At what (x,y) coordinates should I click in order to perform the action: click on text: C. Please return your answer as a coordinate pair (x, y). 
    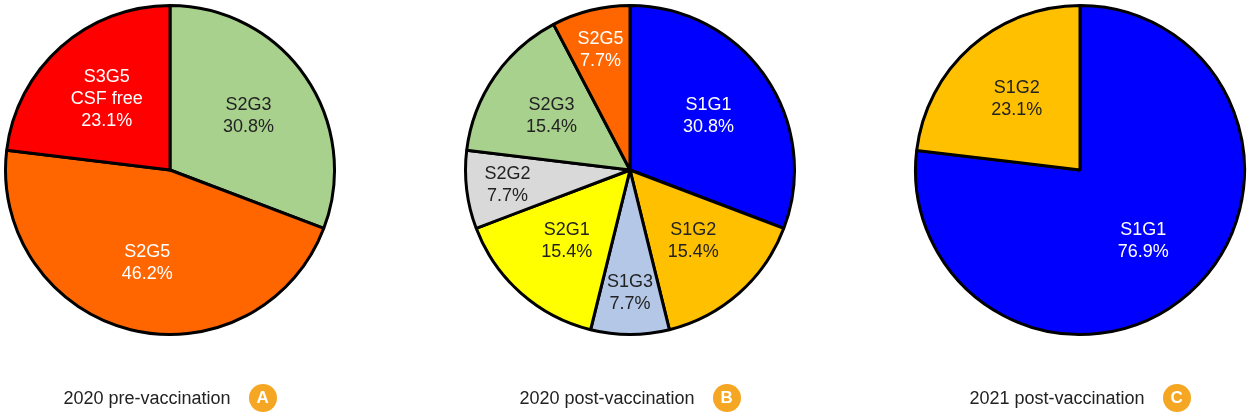
    Looking at the image, I should click on (1176, 398).